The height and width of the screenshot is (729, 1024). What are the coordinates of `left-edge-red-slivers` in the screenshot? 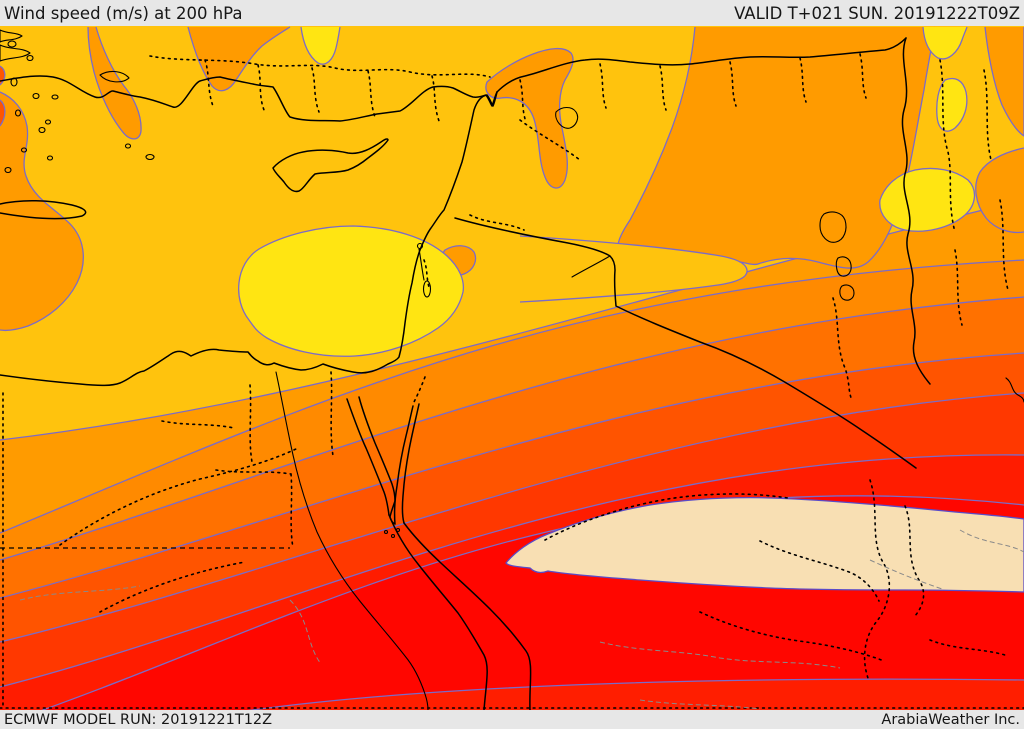 It's located at (3, 96).